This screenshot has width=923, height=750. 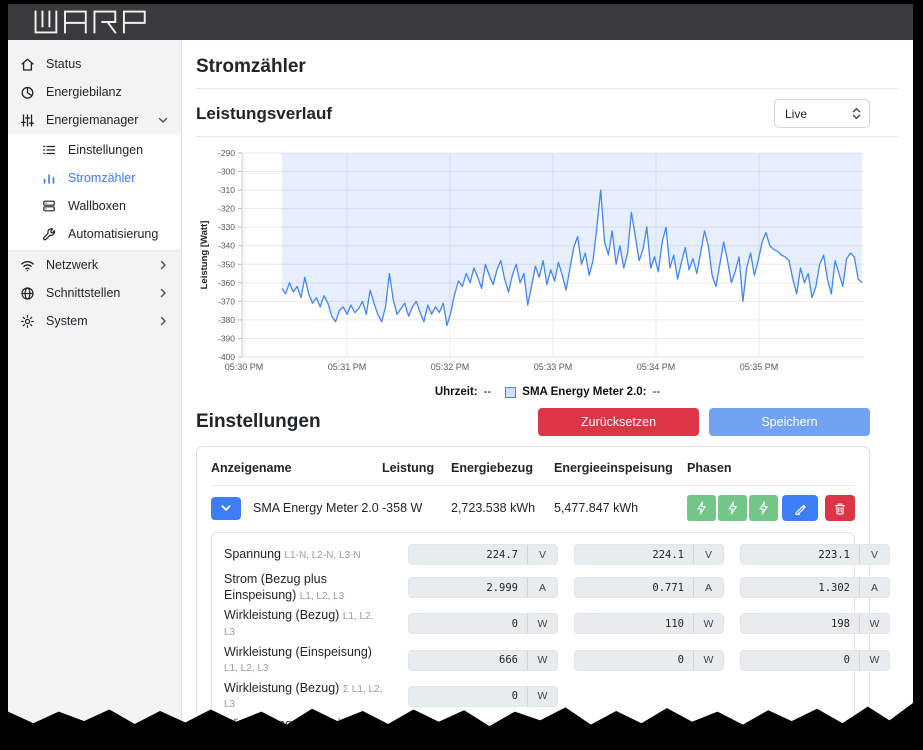 I want to click on value-input: 198, so click(x=800, y=624).